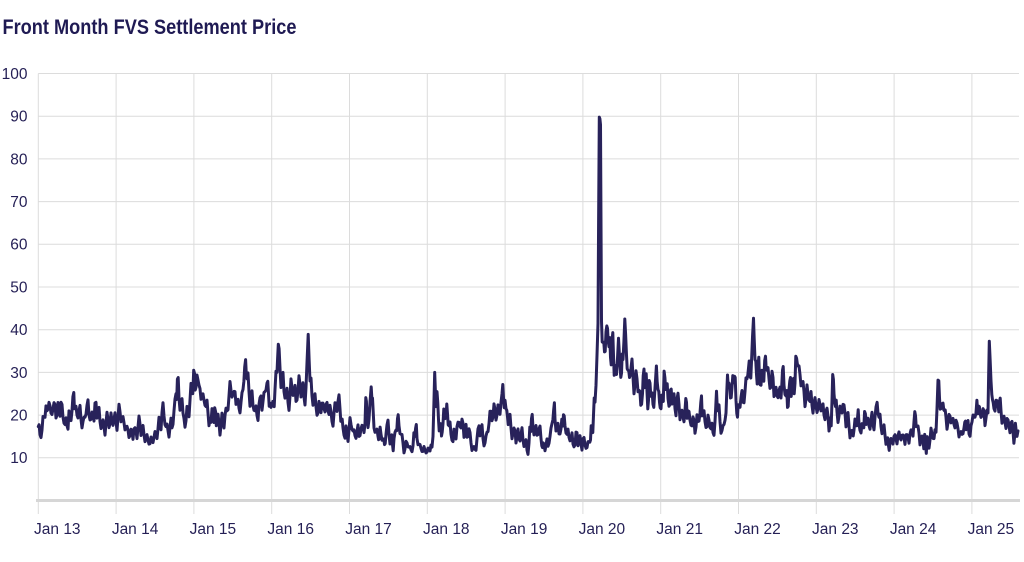 This screenshot has height=562, width=1024. Describe the element at coordinates (19, 245) in the screenshot. I see `svg-text: 60` at that location.